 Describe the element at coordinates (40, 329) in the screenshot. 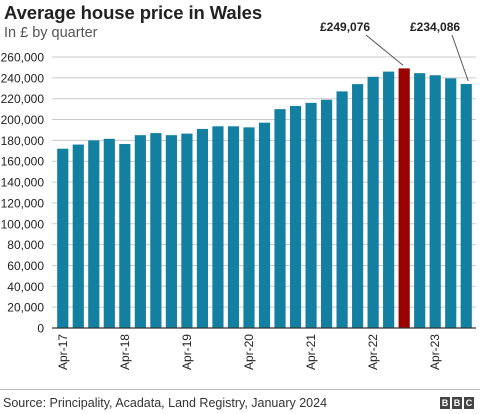

I see `y-tick-label: 0` at that location.